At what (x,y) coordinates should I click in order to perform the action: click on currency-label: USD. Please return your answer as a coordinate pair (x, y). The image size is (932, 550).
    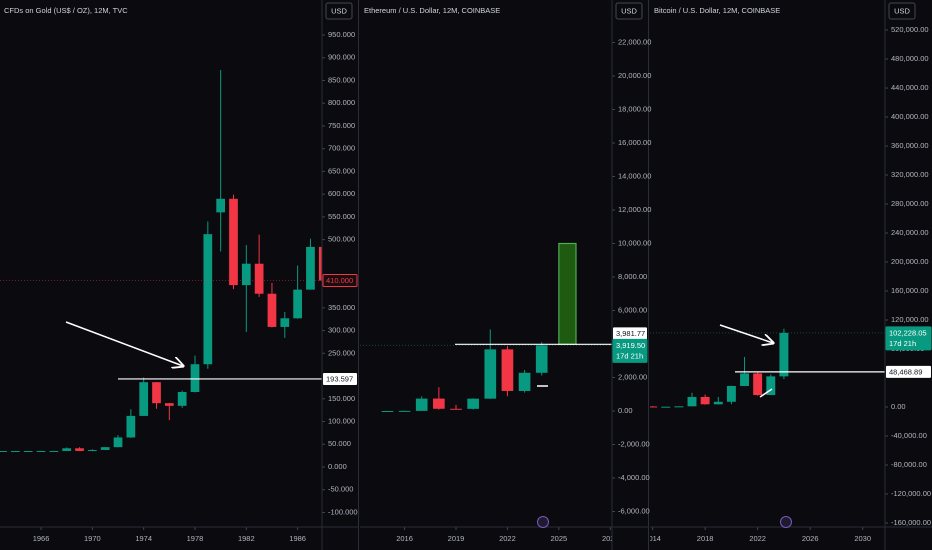
    Looking at the image, I should click on (629, 10).